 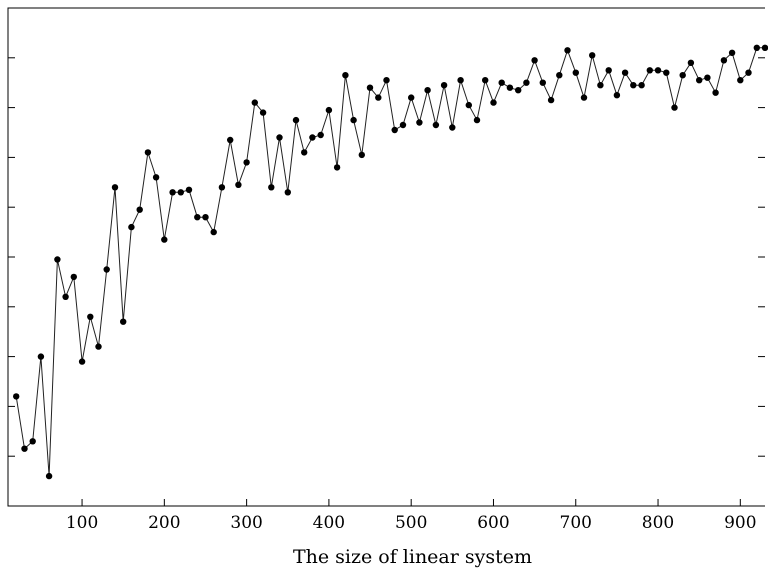 I want to click on x-tick-label: 600, so click(x=493, y=523).